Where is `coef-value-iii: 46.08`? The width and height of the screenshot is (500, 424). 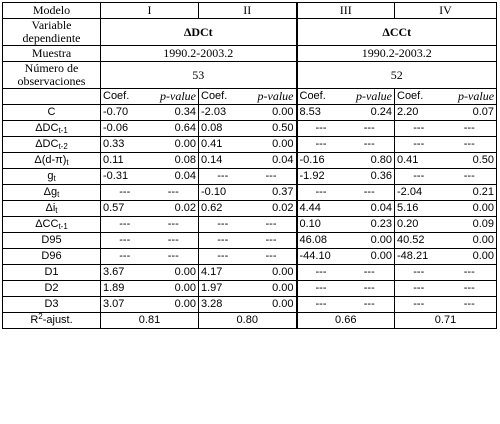
coef-value-iii: 46.08 is located at coordinates (320, 240).